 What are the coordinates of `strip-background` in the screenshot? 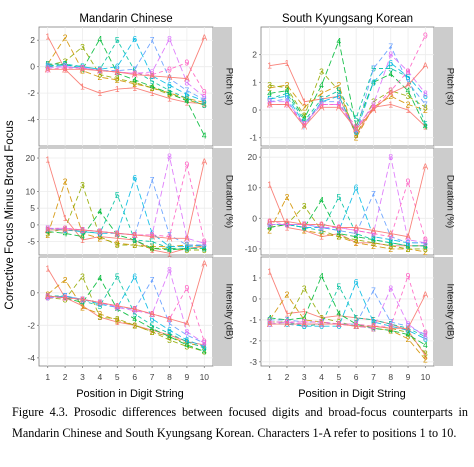 It's located at (223, 86).